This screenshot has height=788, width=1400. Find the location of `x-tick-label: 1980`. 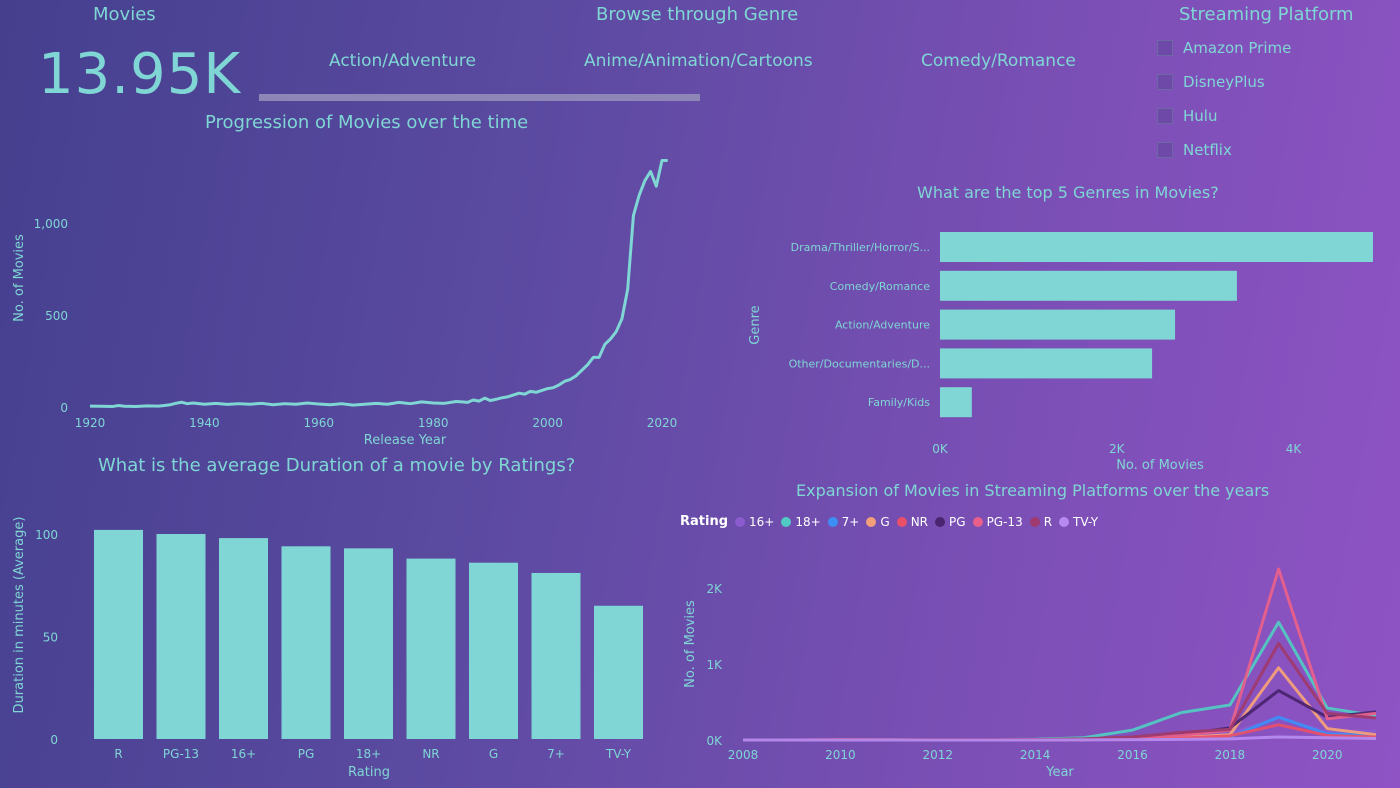

x-tick-label: 1980 is located at coordinates (433, 423).